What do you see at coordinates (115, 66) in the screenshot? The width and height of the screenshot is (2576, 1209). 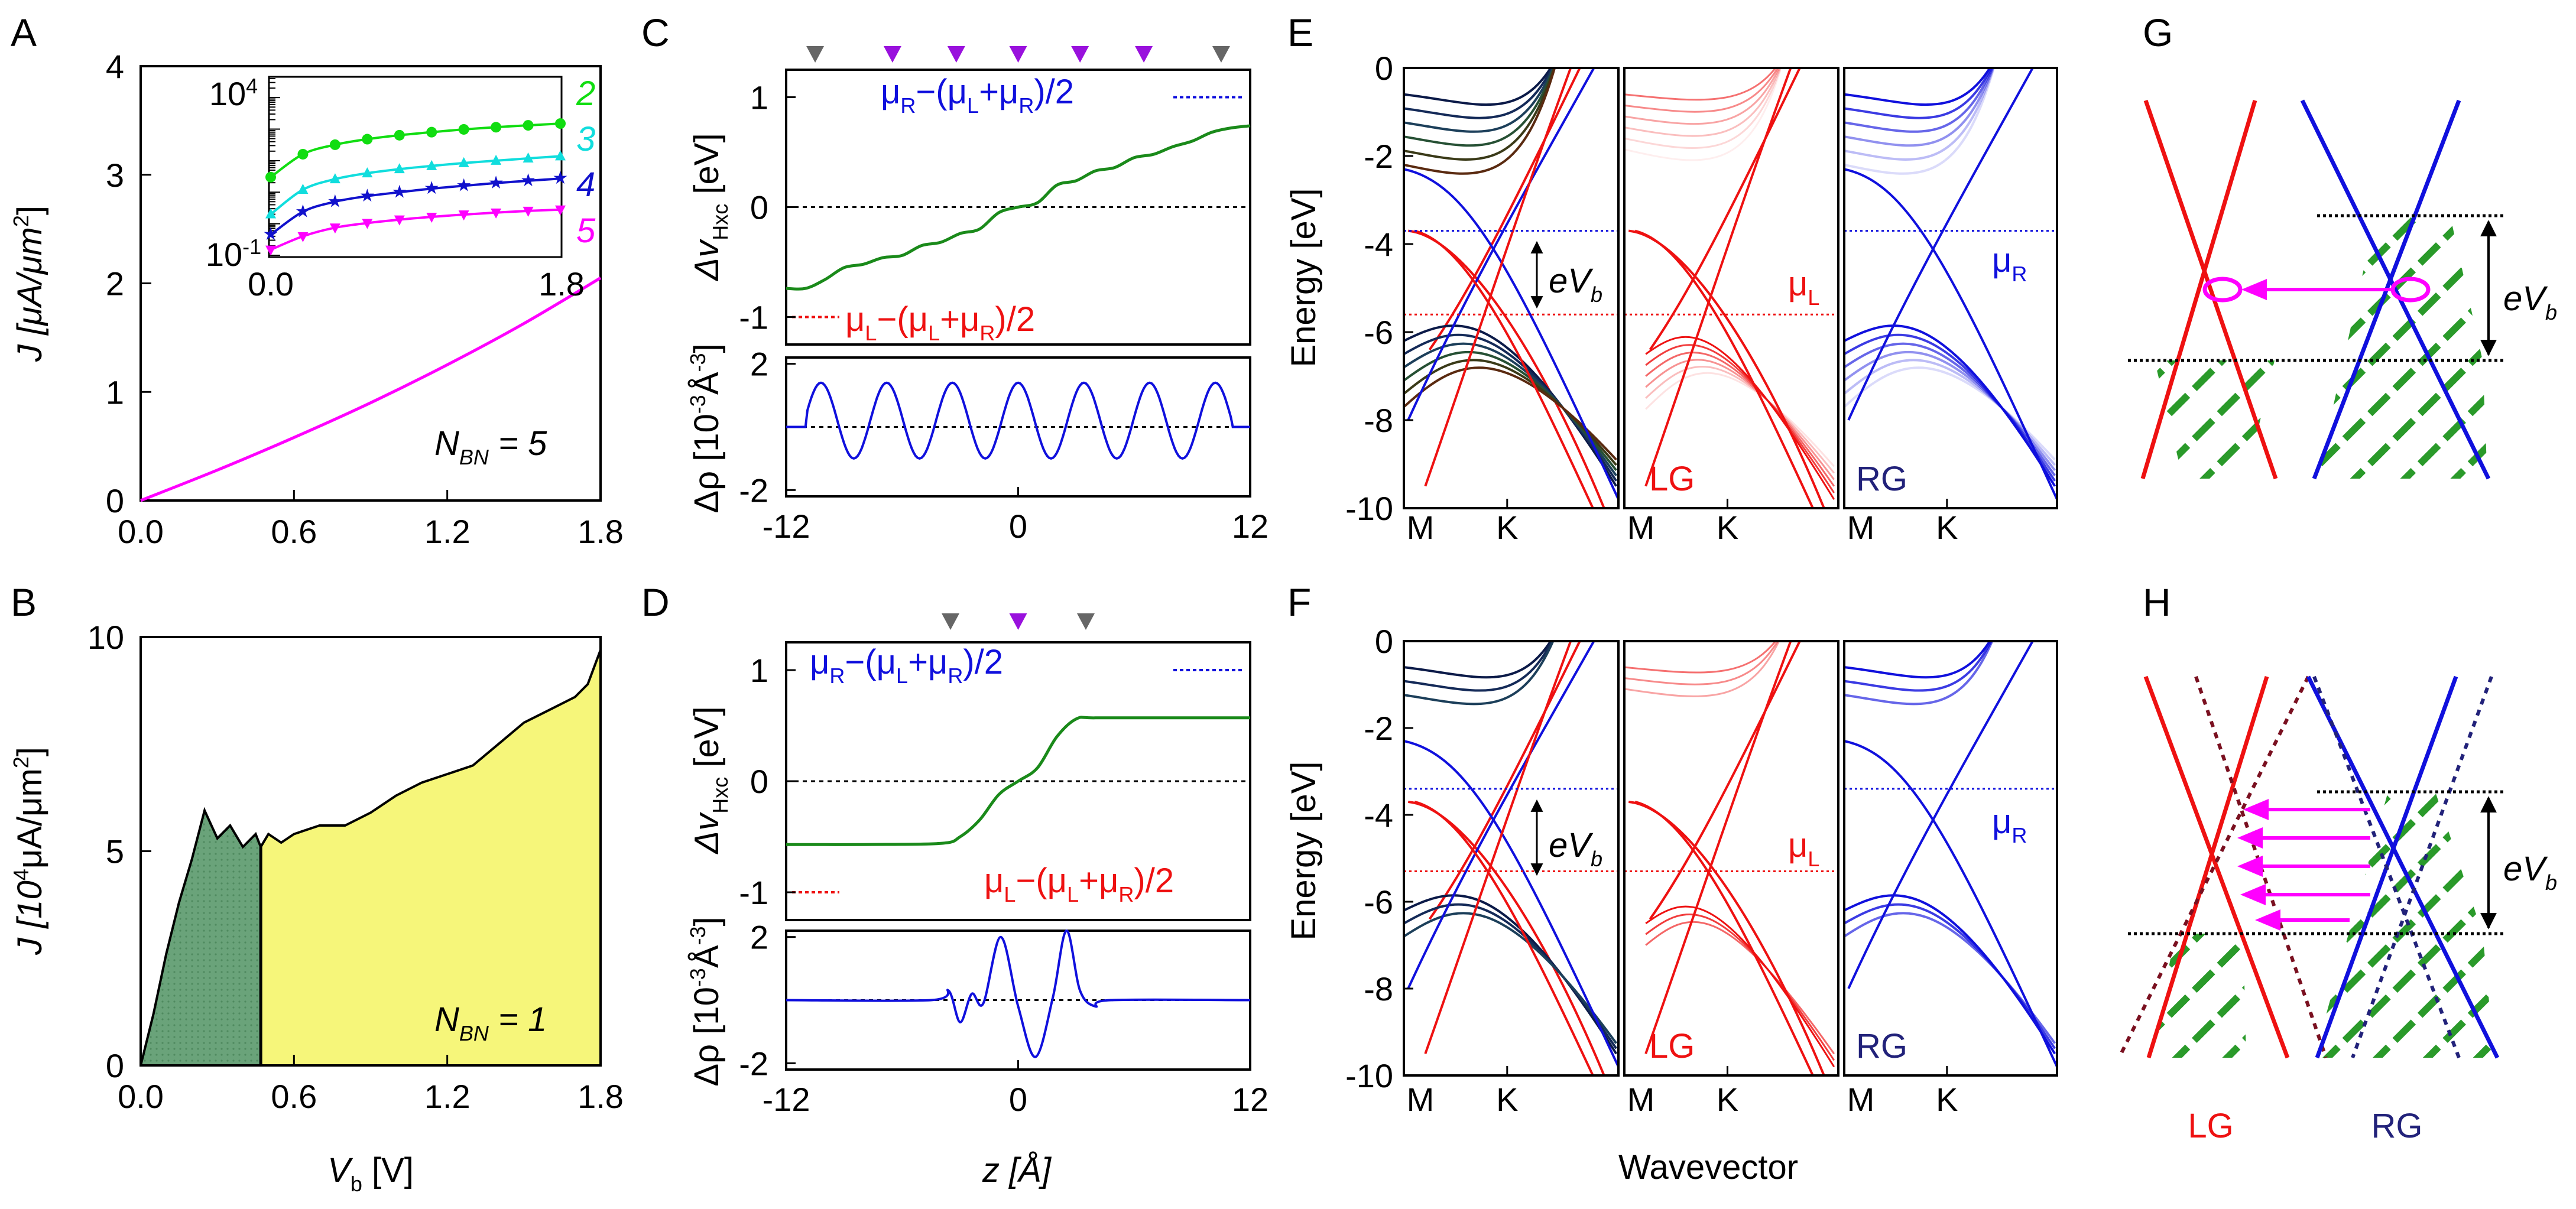 I see `panel-a-y-tick-label: 4` at bounding box center [115, 66].